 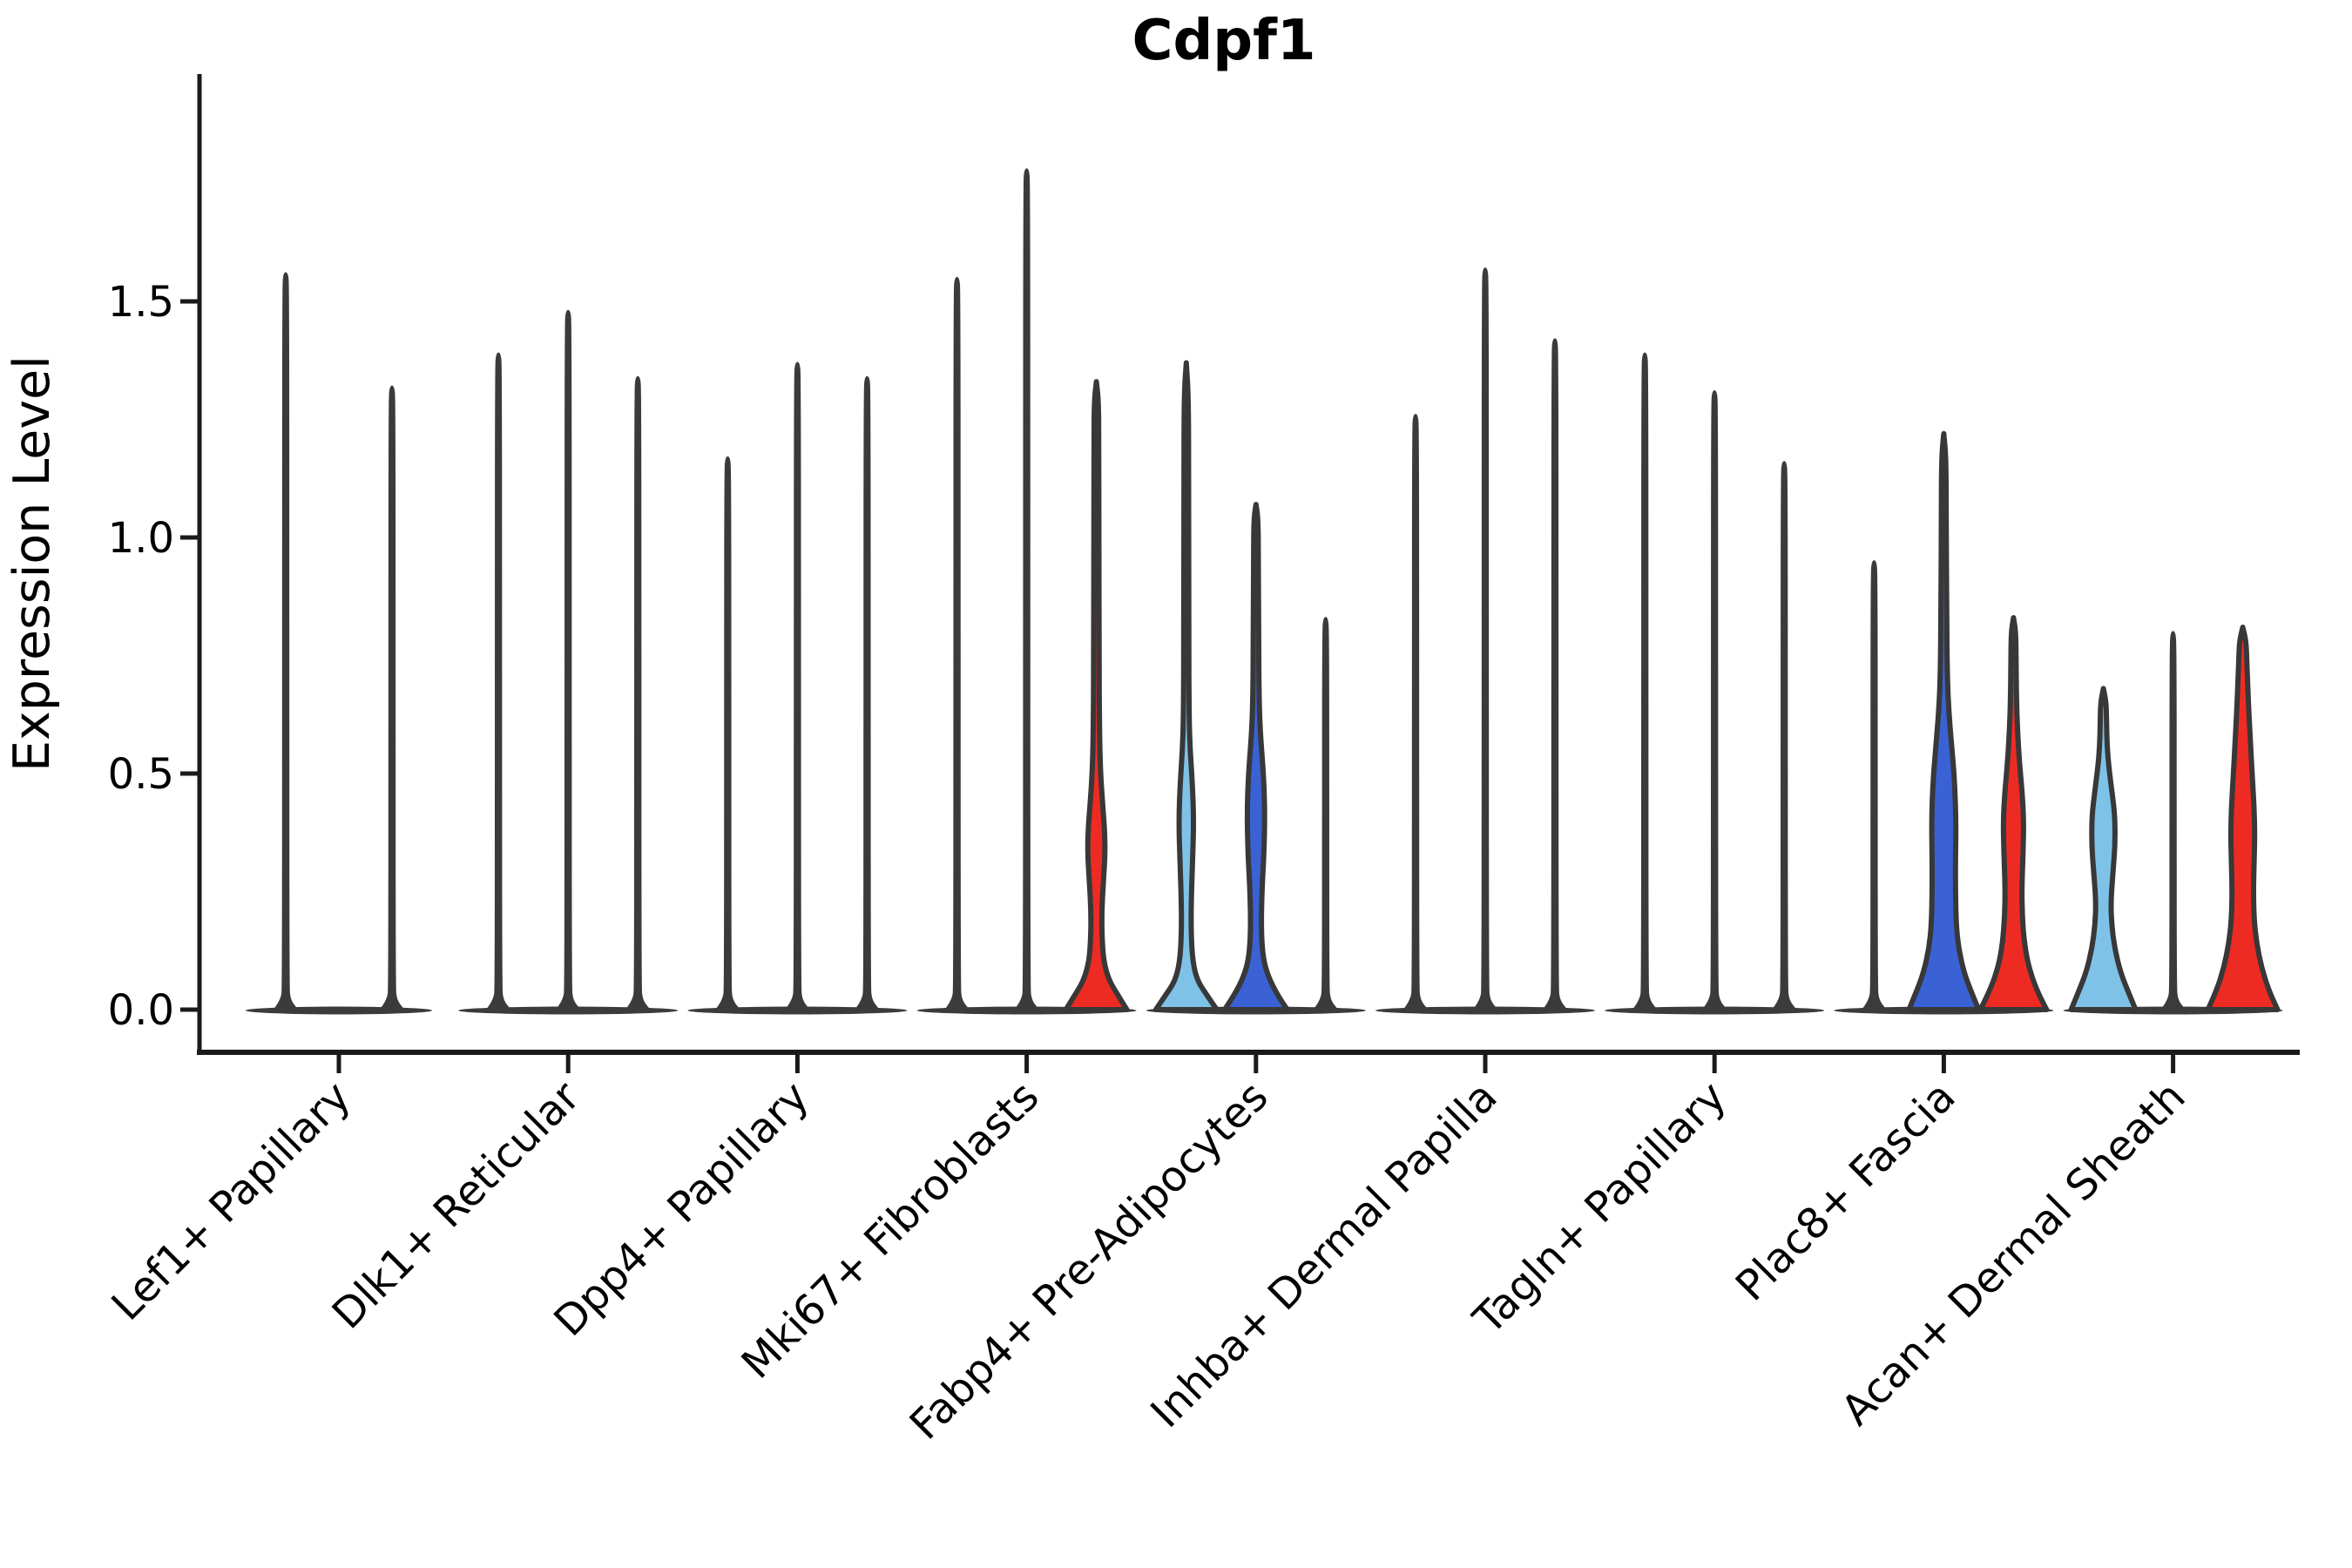 I want to click on x-tick-label-lef1-papillary: Lef1+ Papillary, so click(x=232, y=1201).